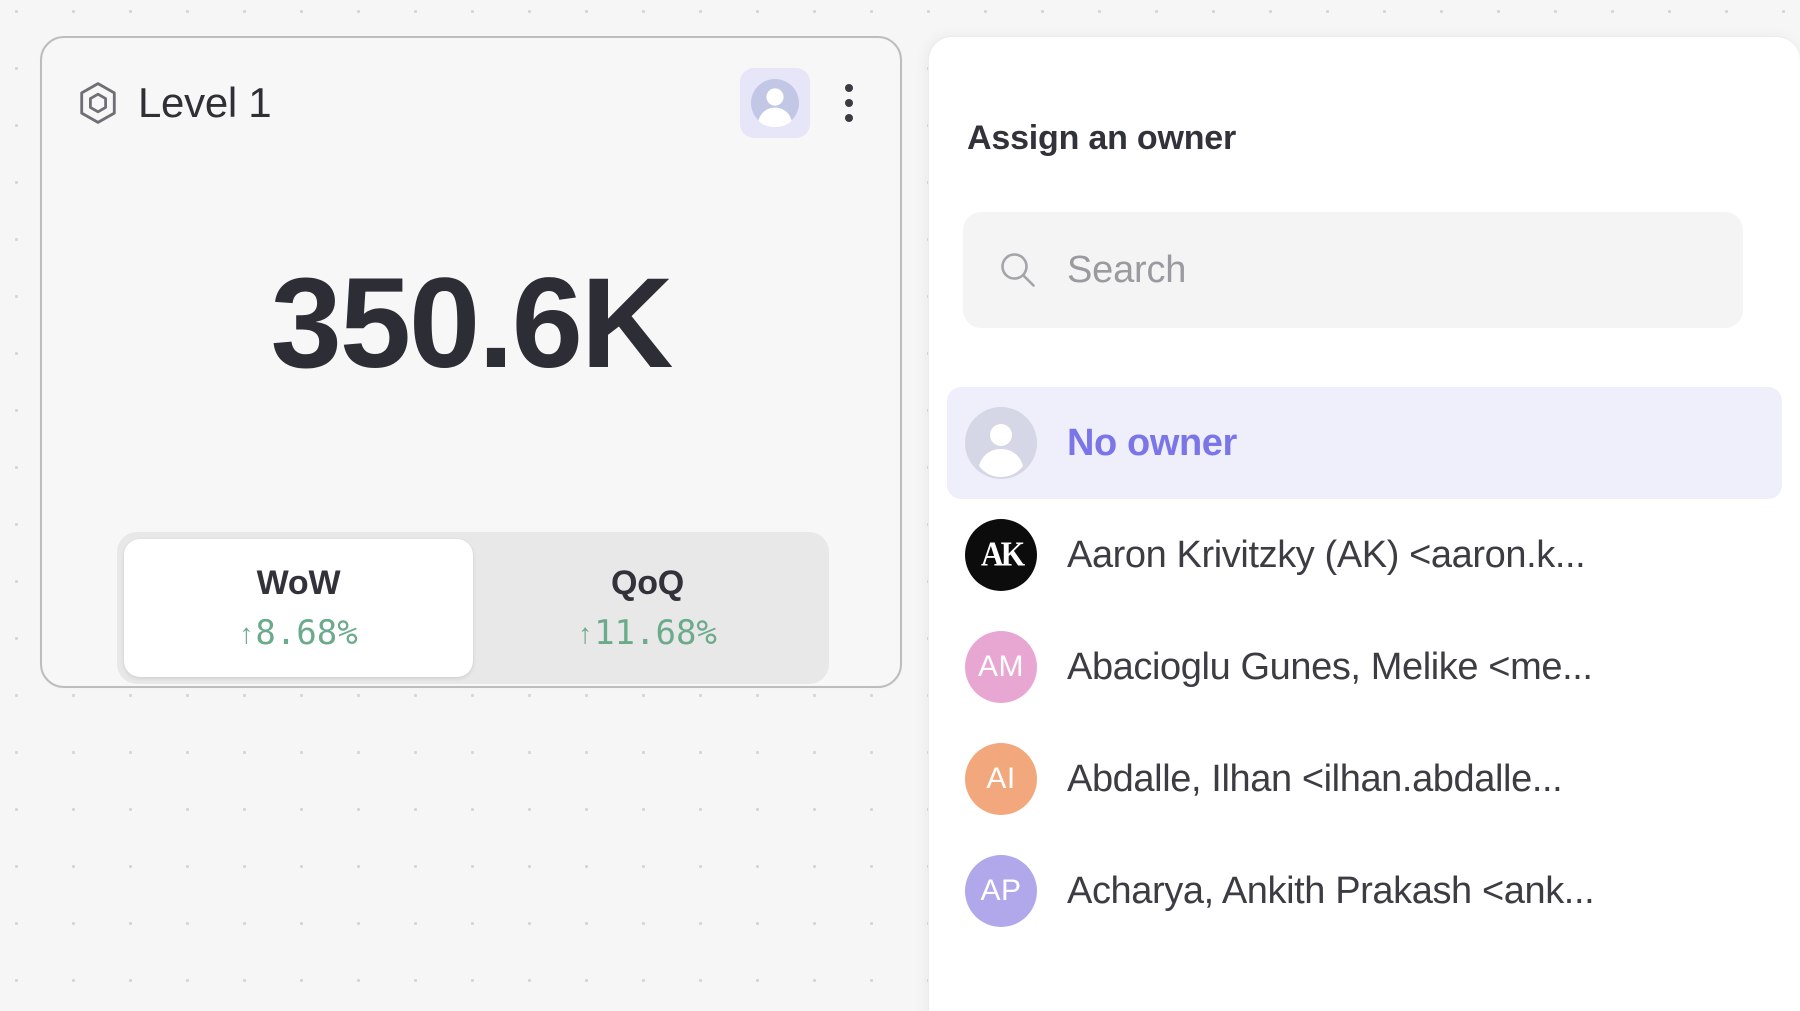  What do you see at coordinates (298, 582) in the screenshot?
I see `toggle-segment-wow-label: WoW` at bounding box center [298, 582].